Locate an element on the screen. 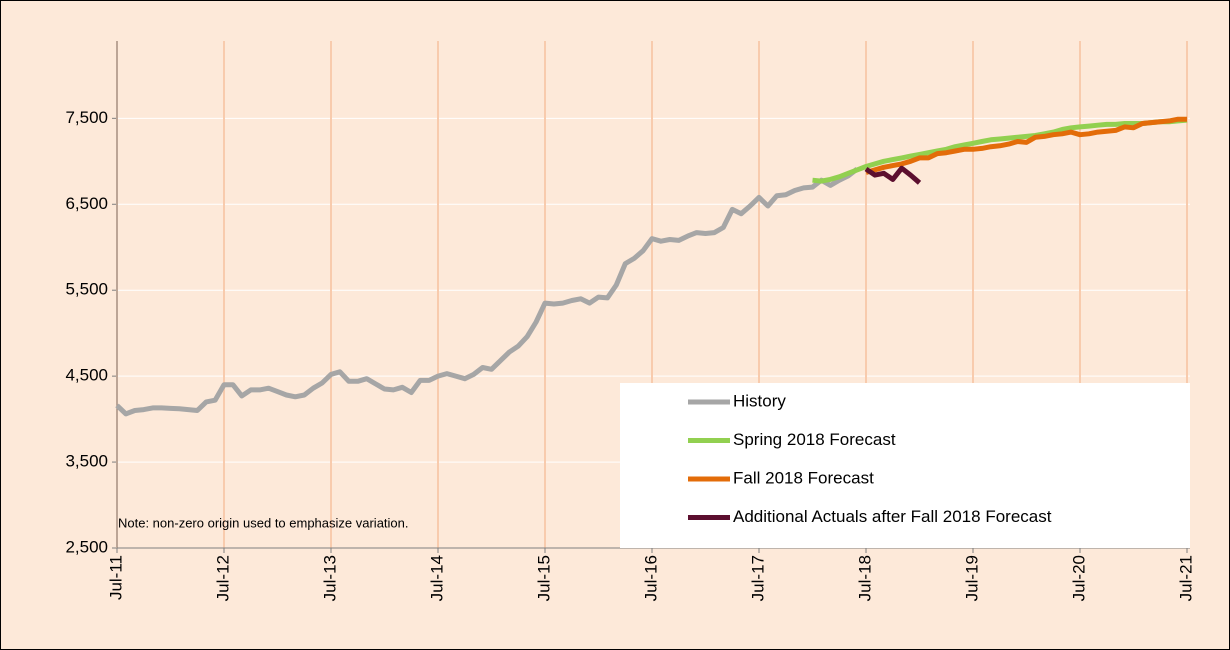 Image resolution: width=1230 pixels, height=650 pixels. y-tick-label: 2,500 is located at coordinates (86, 546).